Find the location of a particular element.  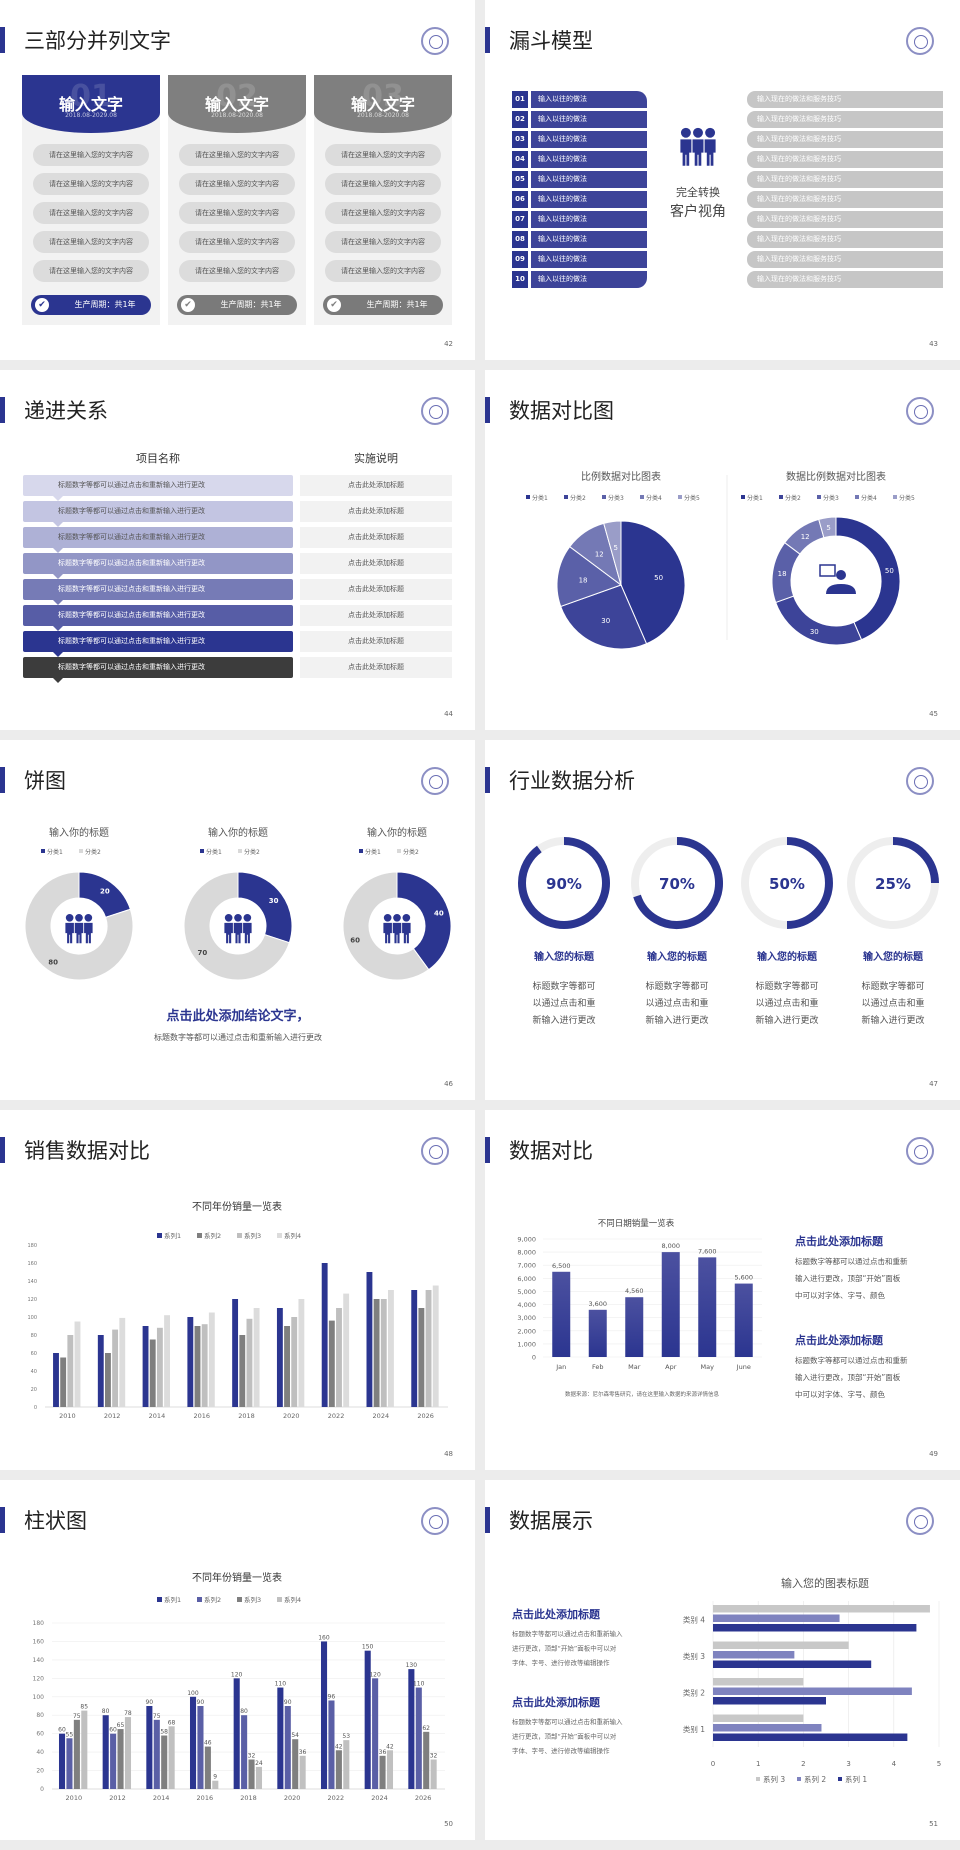

data-label: 65 is located at coordinates (121, 1725).